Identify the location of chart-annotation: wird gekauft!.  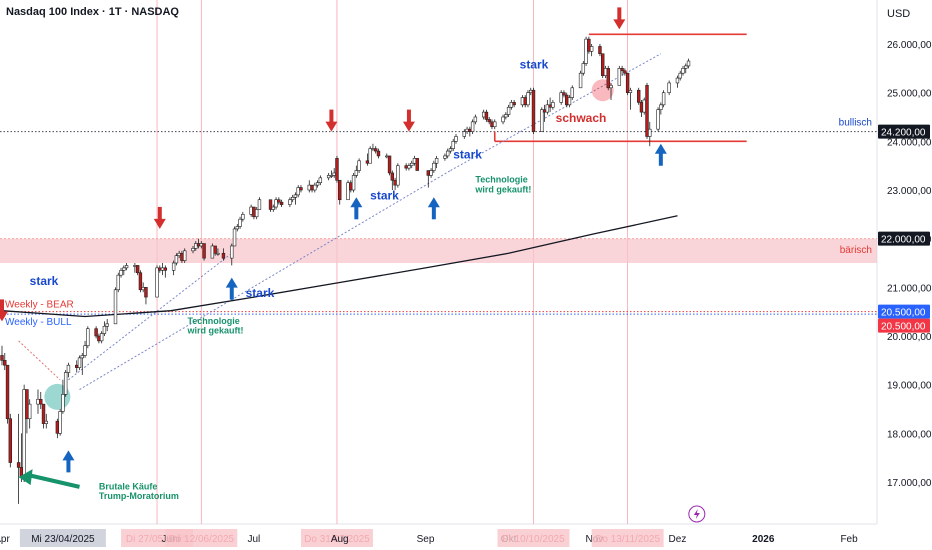
(214, 331).